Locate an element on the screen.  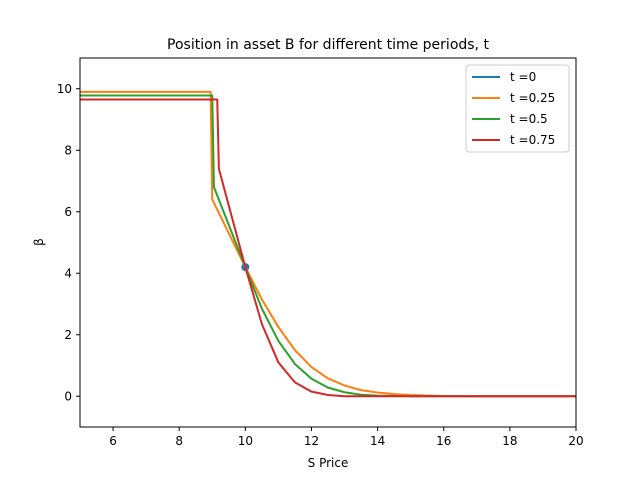
x-tick-label: 20 is located at coordinates (575, 441).